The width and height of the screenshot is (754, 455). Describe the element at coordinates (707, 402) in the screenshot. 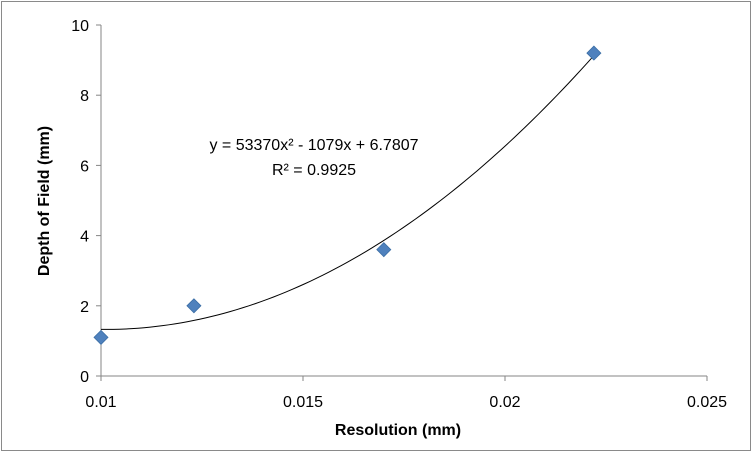

I see `x-tick-label: 0.025` at that location.